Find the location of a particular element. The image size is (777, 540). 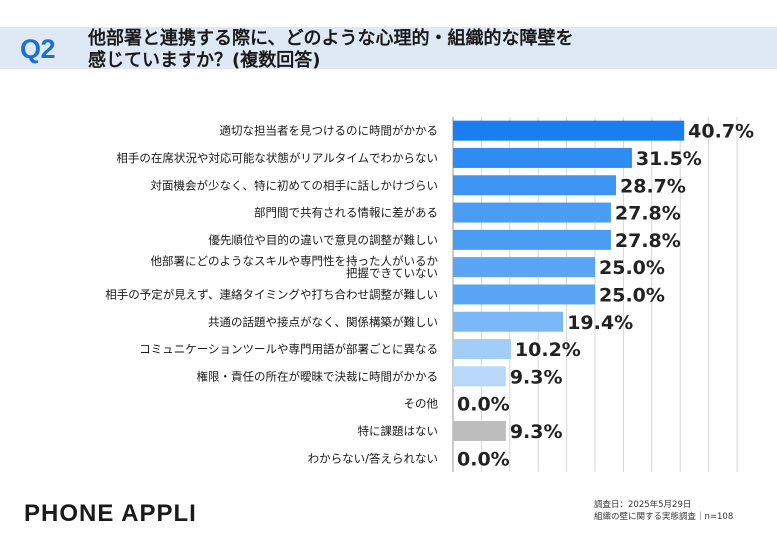

category-label: コミュニケーションツールや専門用語が部署ごとに異なる is located at coordinates (288, 349).